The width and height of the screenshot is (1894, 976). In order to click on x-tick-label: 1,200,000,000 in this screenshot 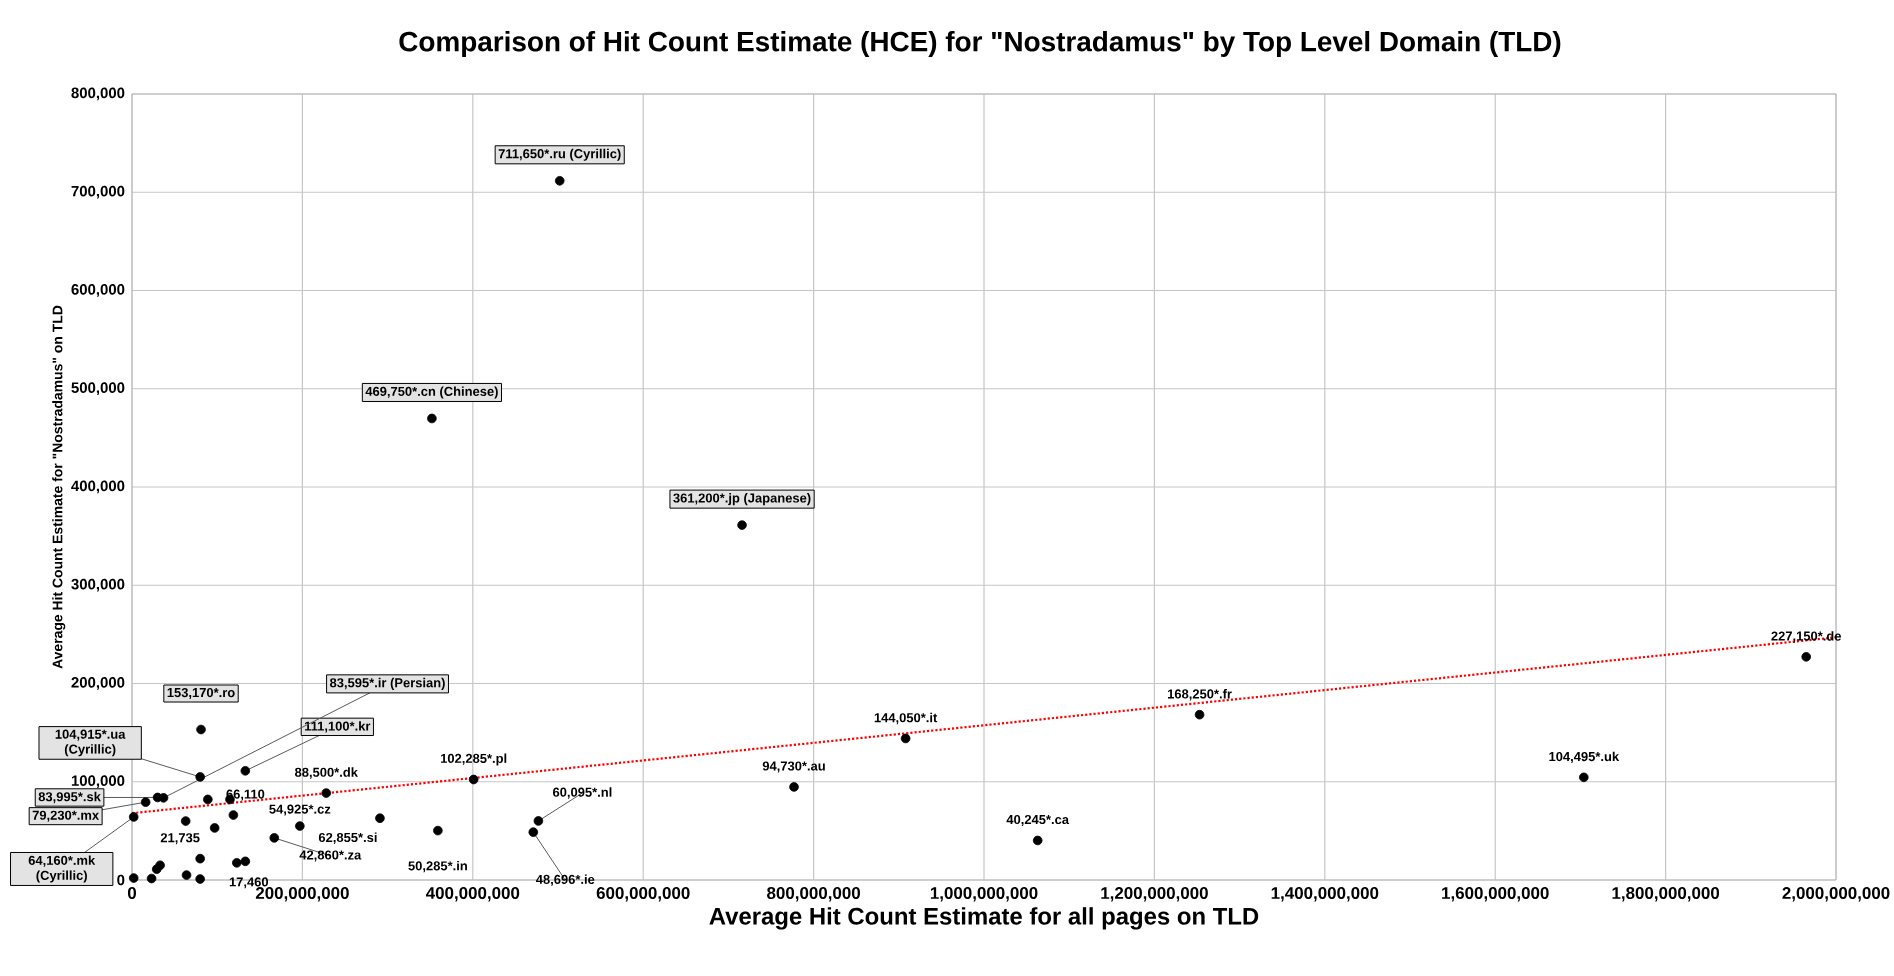, I will do `click(1154, 894)`.